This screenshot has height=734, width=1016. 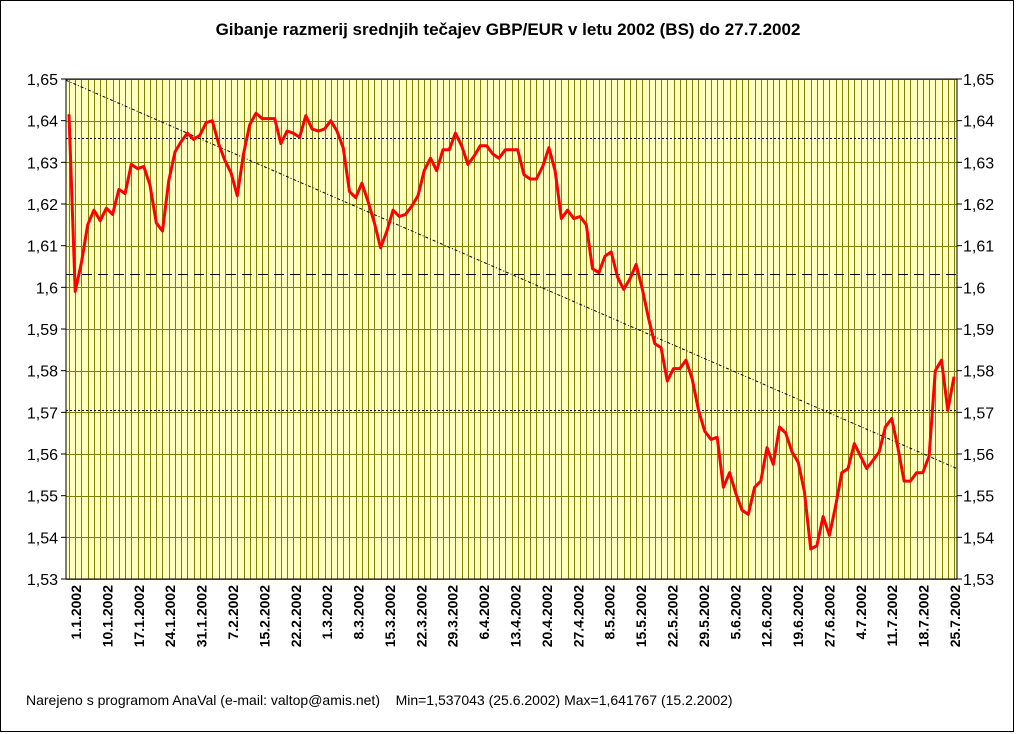 What do you see at coordinates (978, 455) in the screenshot?
I see `y-tick-label-right: 1,56` at bounding box center [978, 455].